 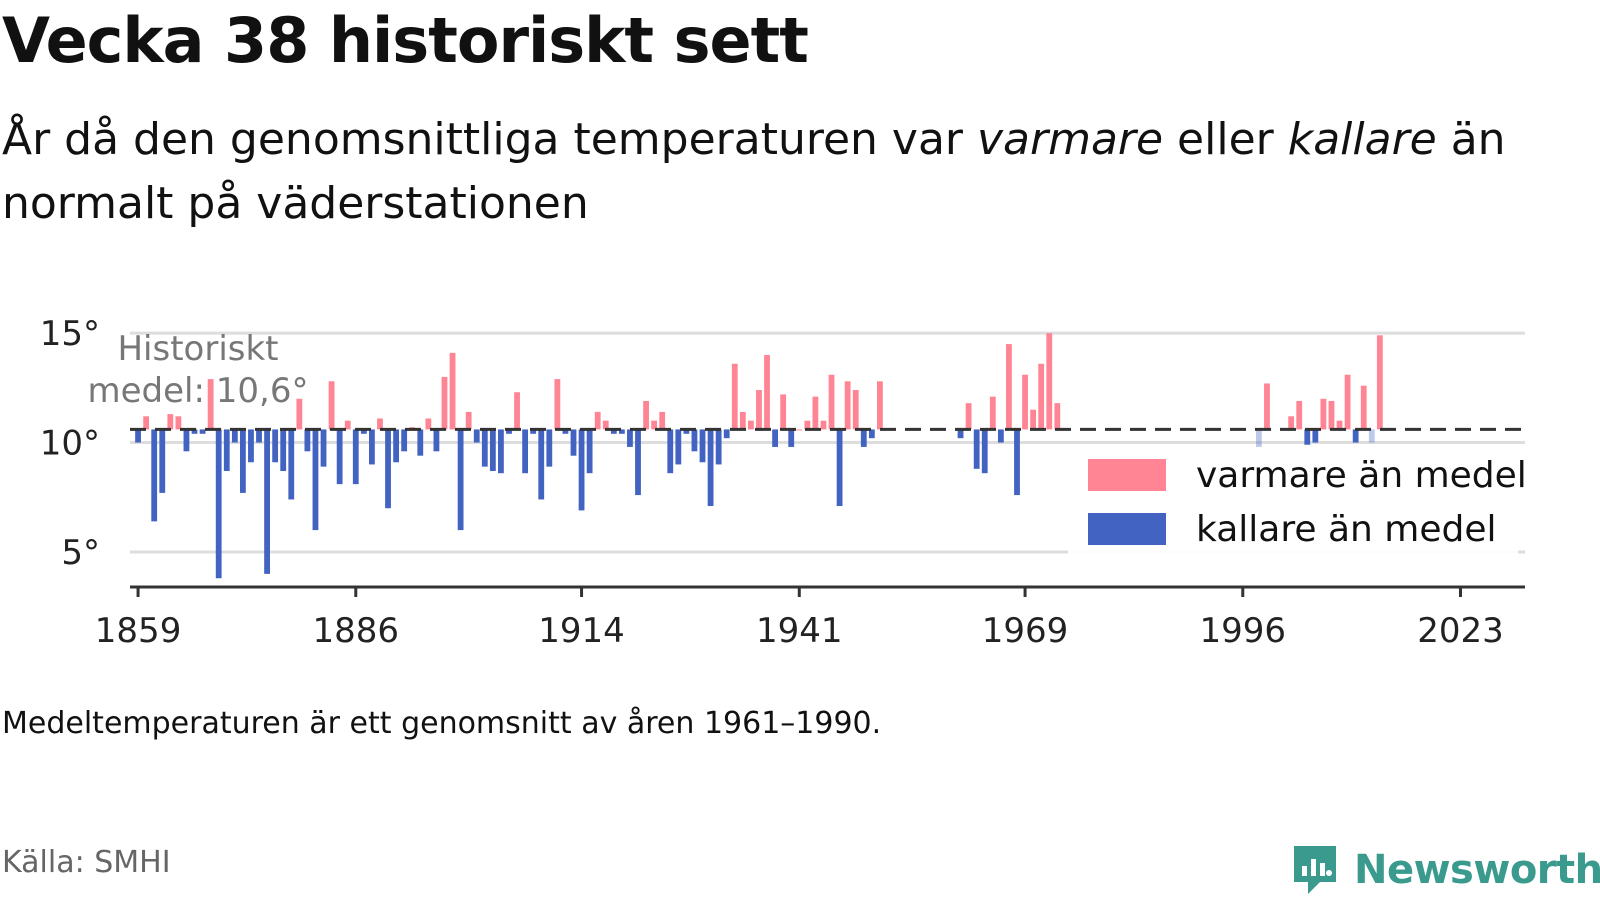 What do you see at coordinates (678, 447) in the screenshot?
I see `bar-1926` at bounding box center [678, 447].